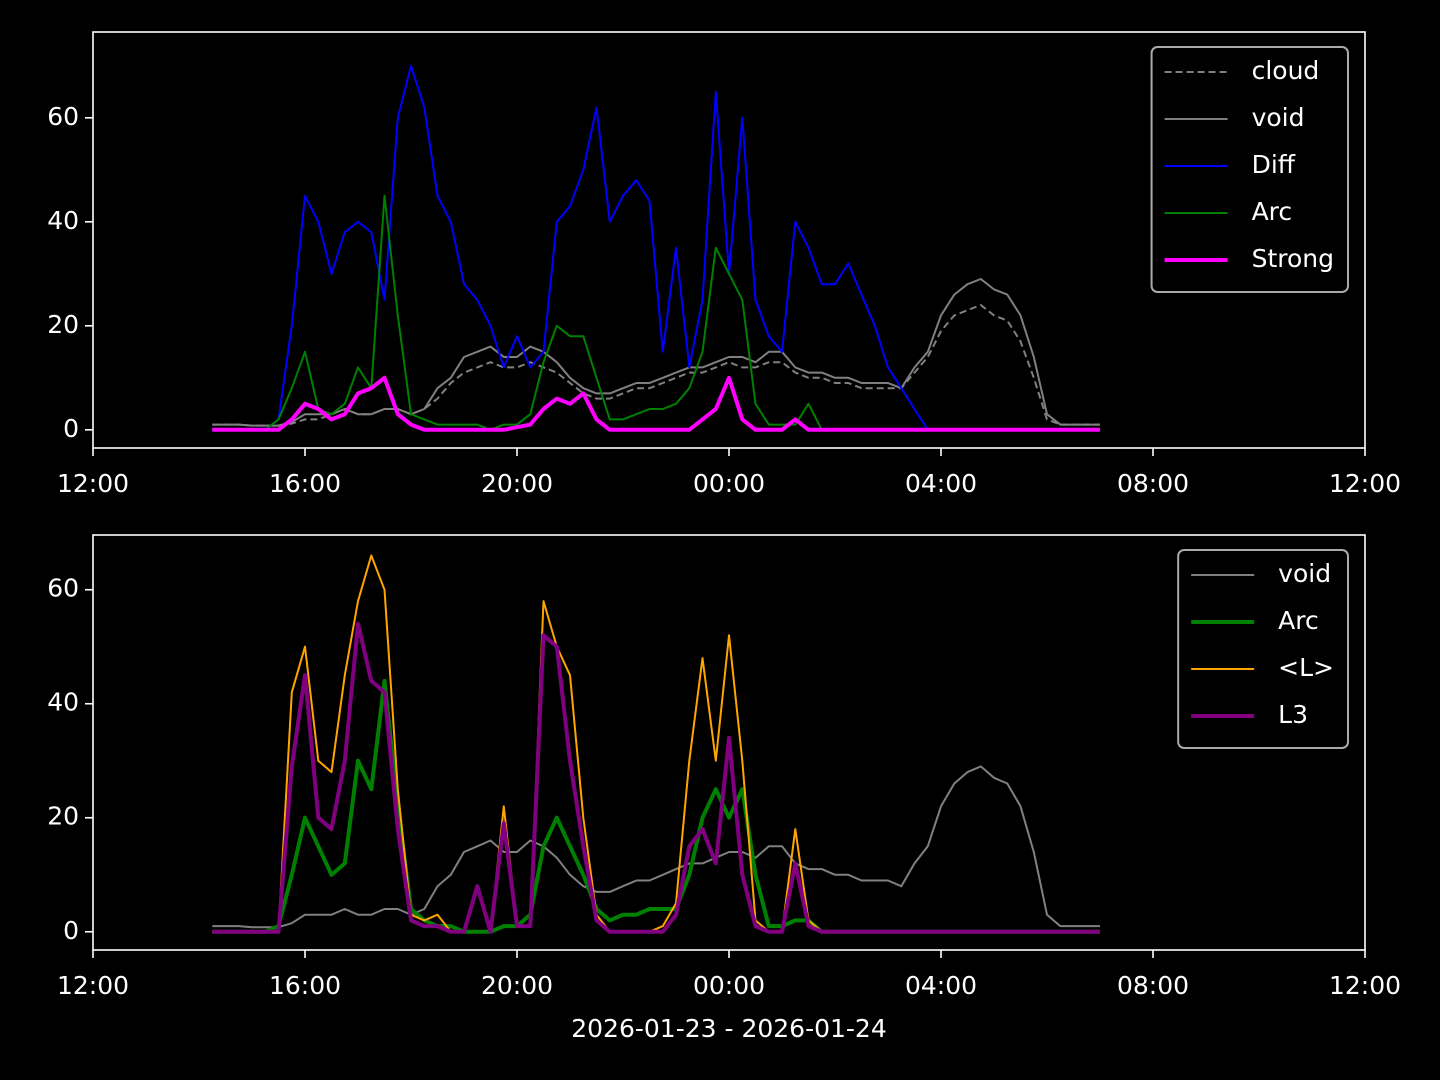  What do you see at coordinates (729, 1028) in the screenshot?
I see `x-axis-label: 2026-01-23 - 2026-01-24` at bounding box center [729, 1028].